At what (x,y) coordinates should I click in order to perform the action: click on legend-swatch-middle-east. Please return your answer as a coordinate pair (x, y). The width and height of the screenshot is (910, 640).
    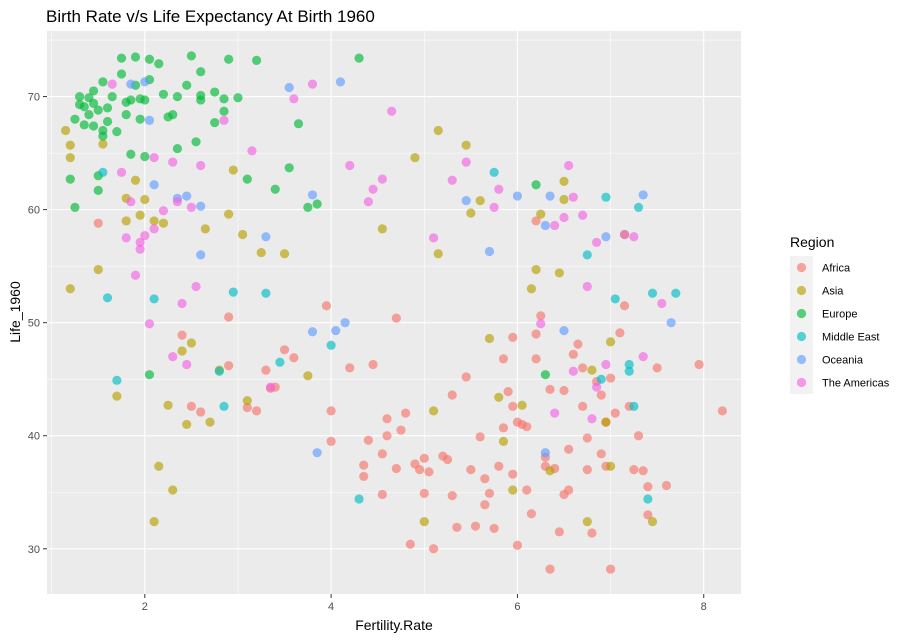
    Looking at the image, I should click on (801, 336).